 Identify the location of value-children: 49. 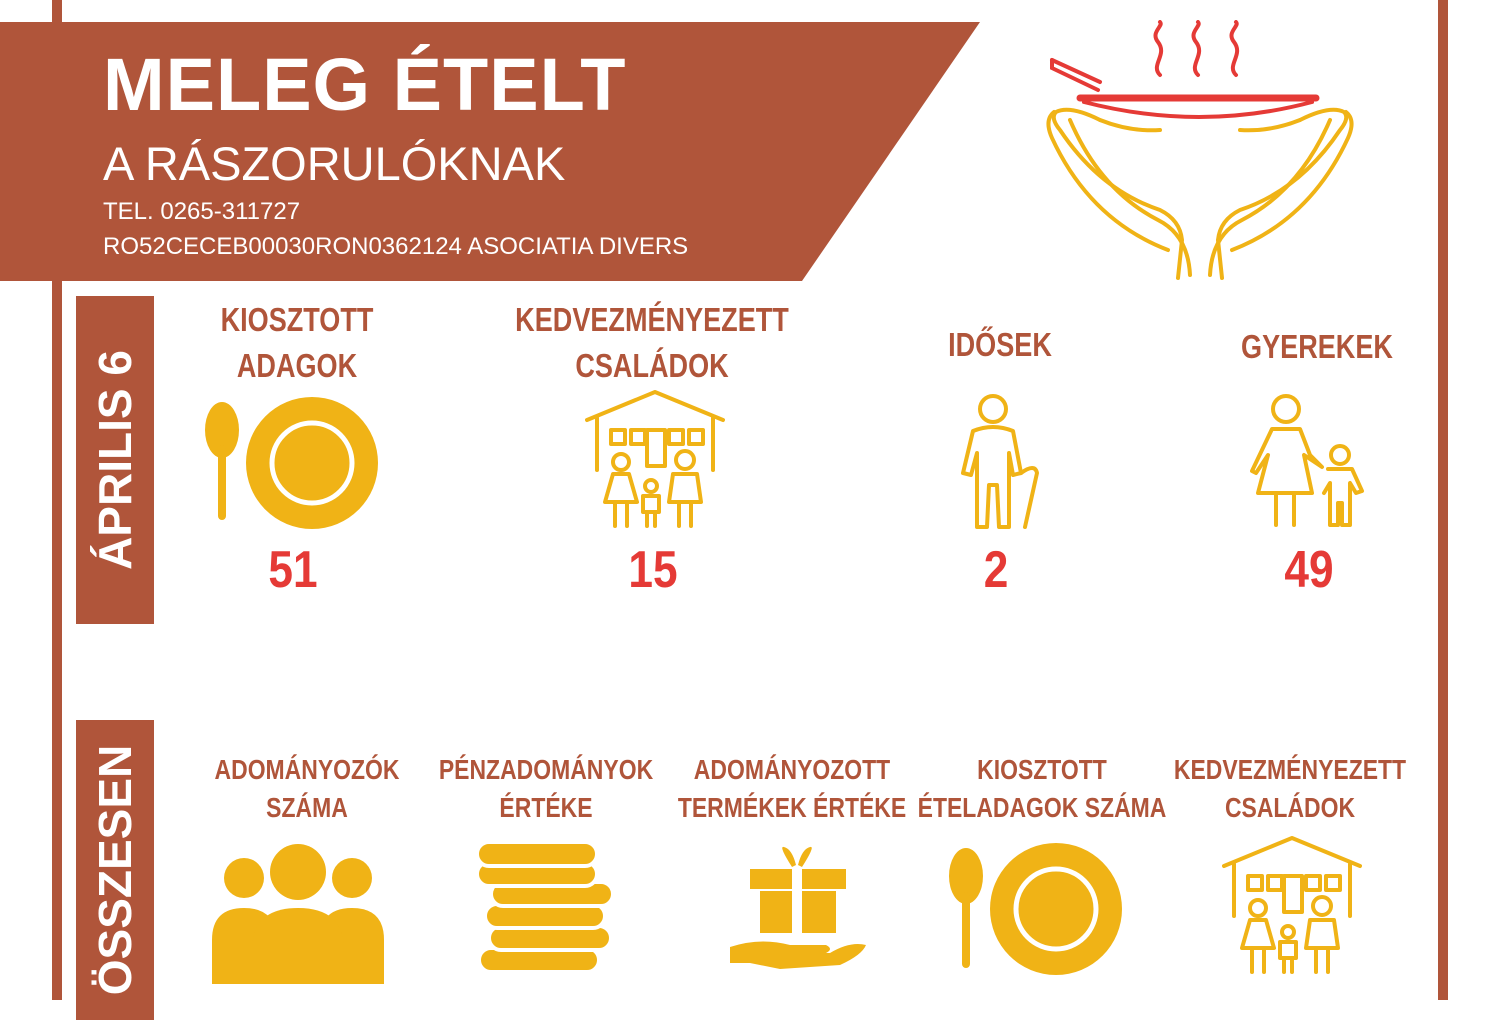
(1309, 570).